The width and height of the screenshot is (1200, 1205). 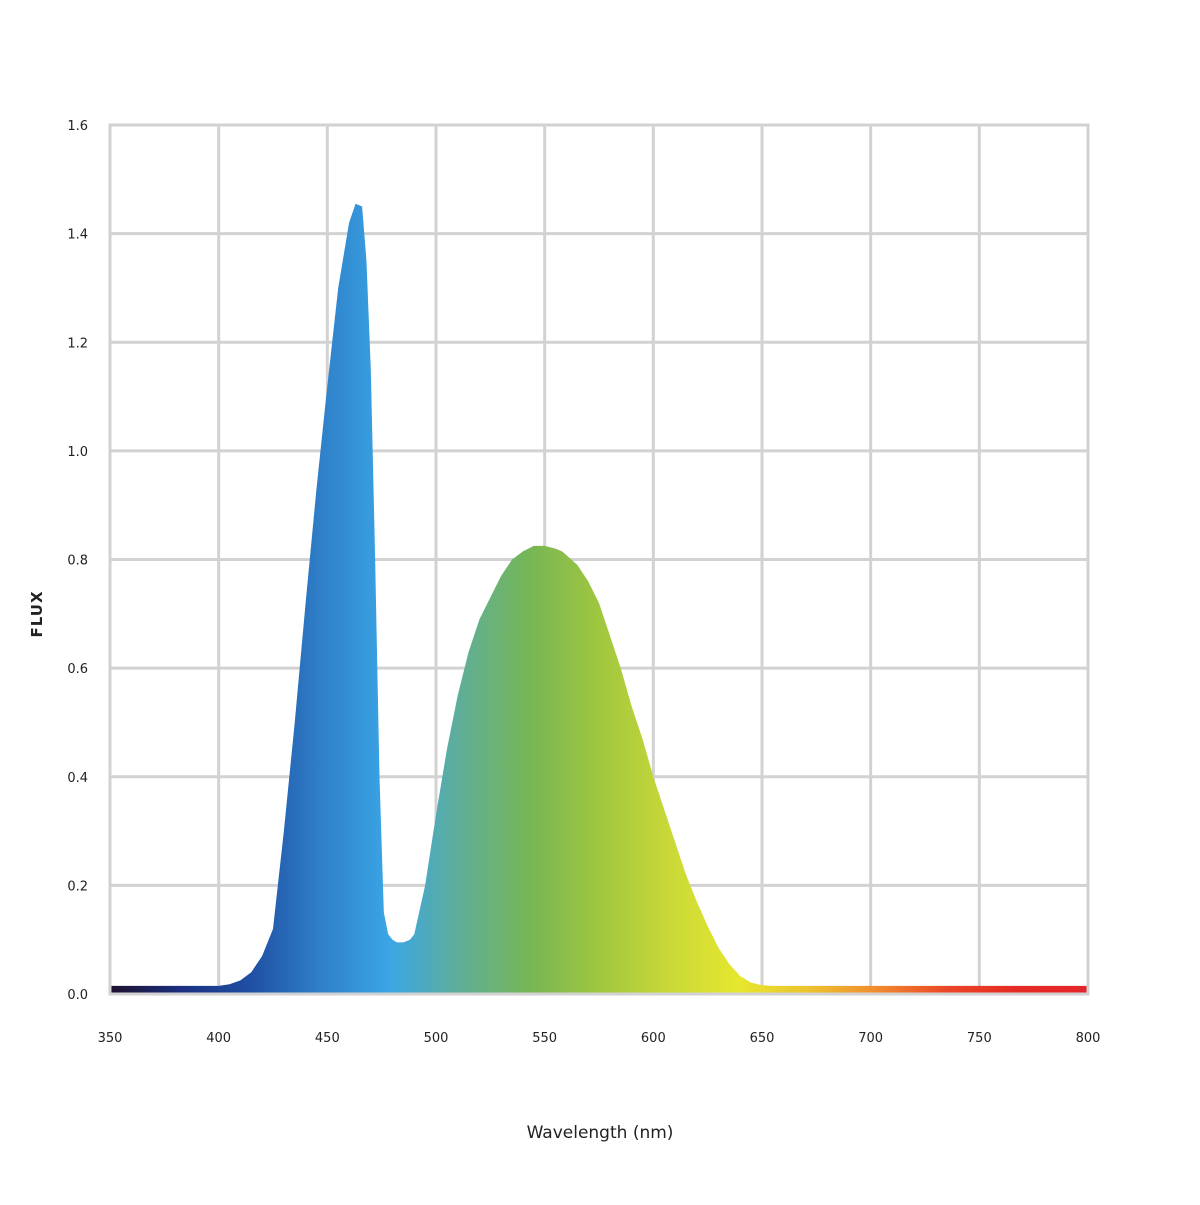 What do you see at coordinates (110, 1038) in the screenshot?
I see `x-tick-label: 350` at bounding box center [110, 1038].